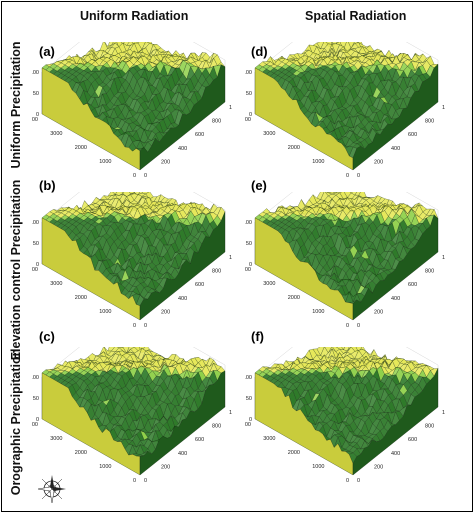 The width and height of the screenshot is (474, 513). Describe the element at coordinates (259, 51) in the screenshot. I see `panel-label-d: (d)` at that location.